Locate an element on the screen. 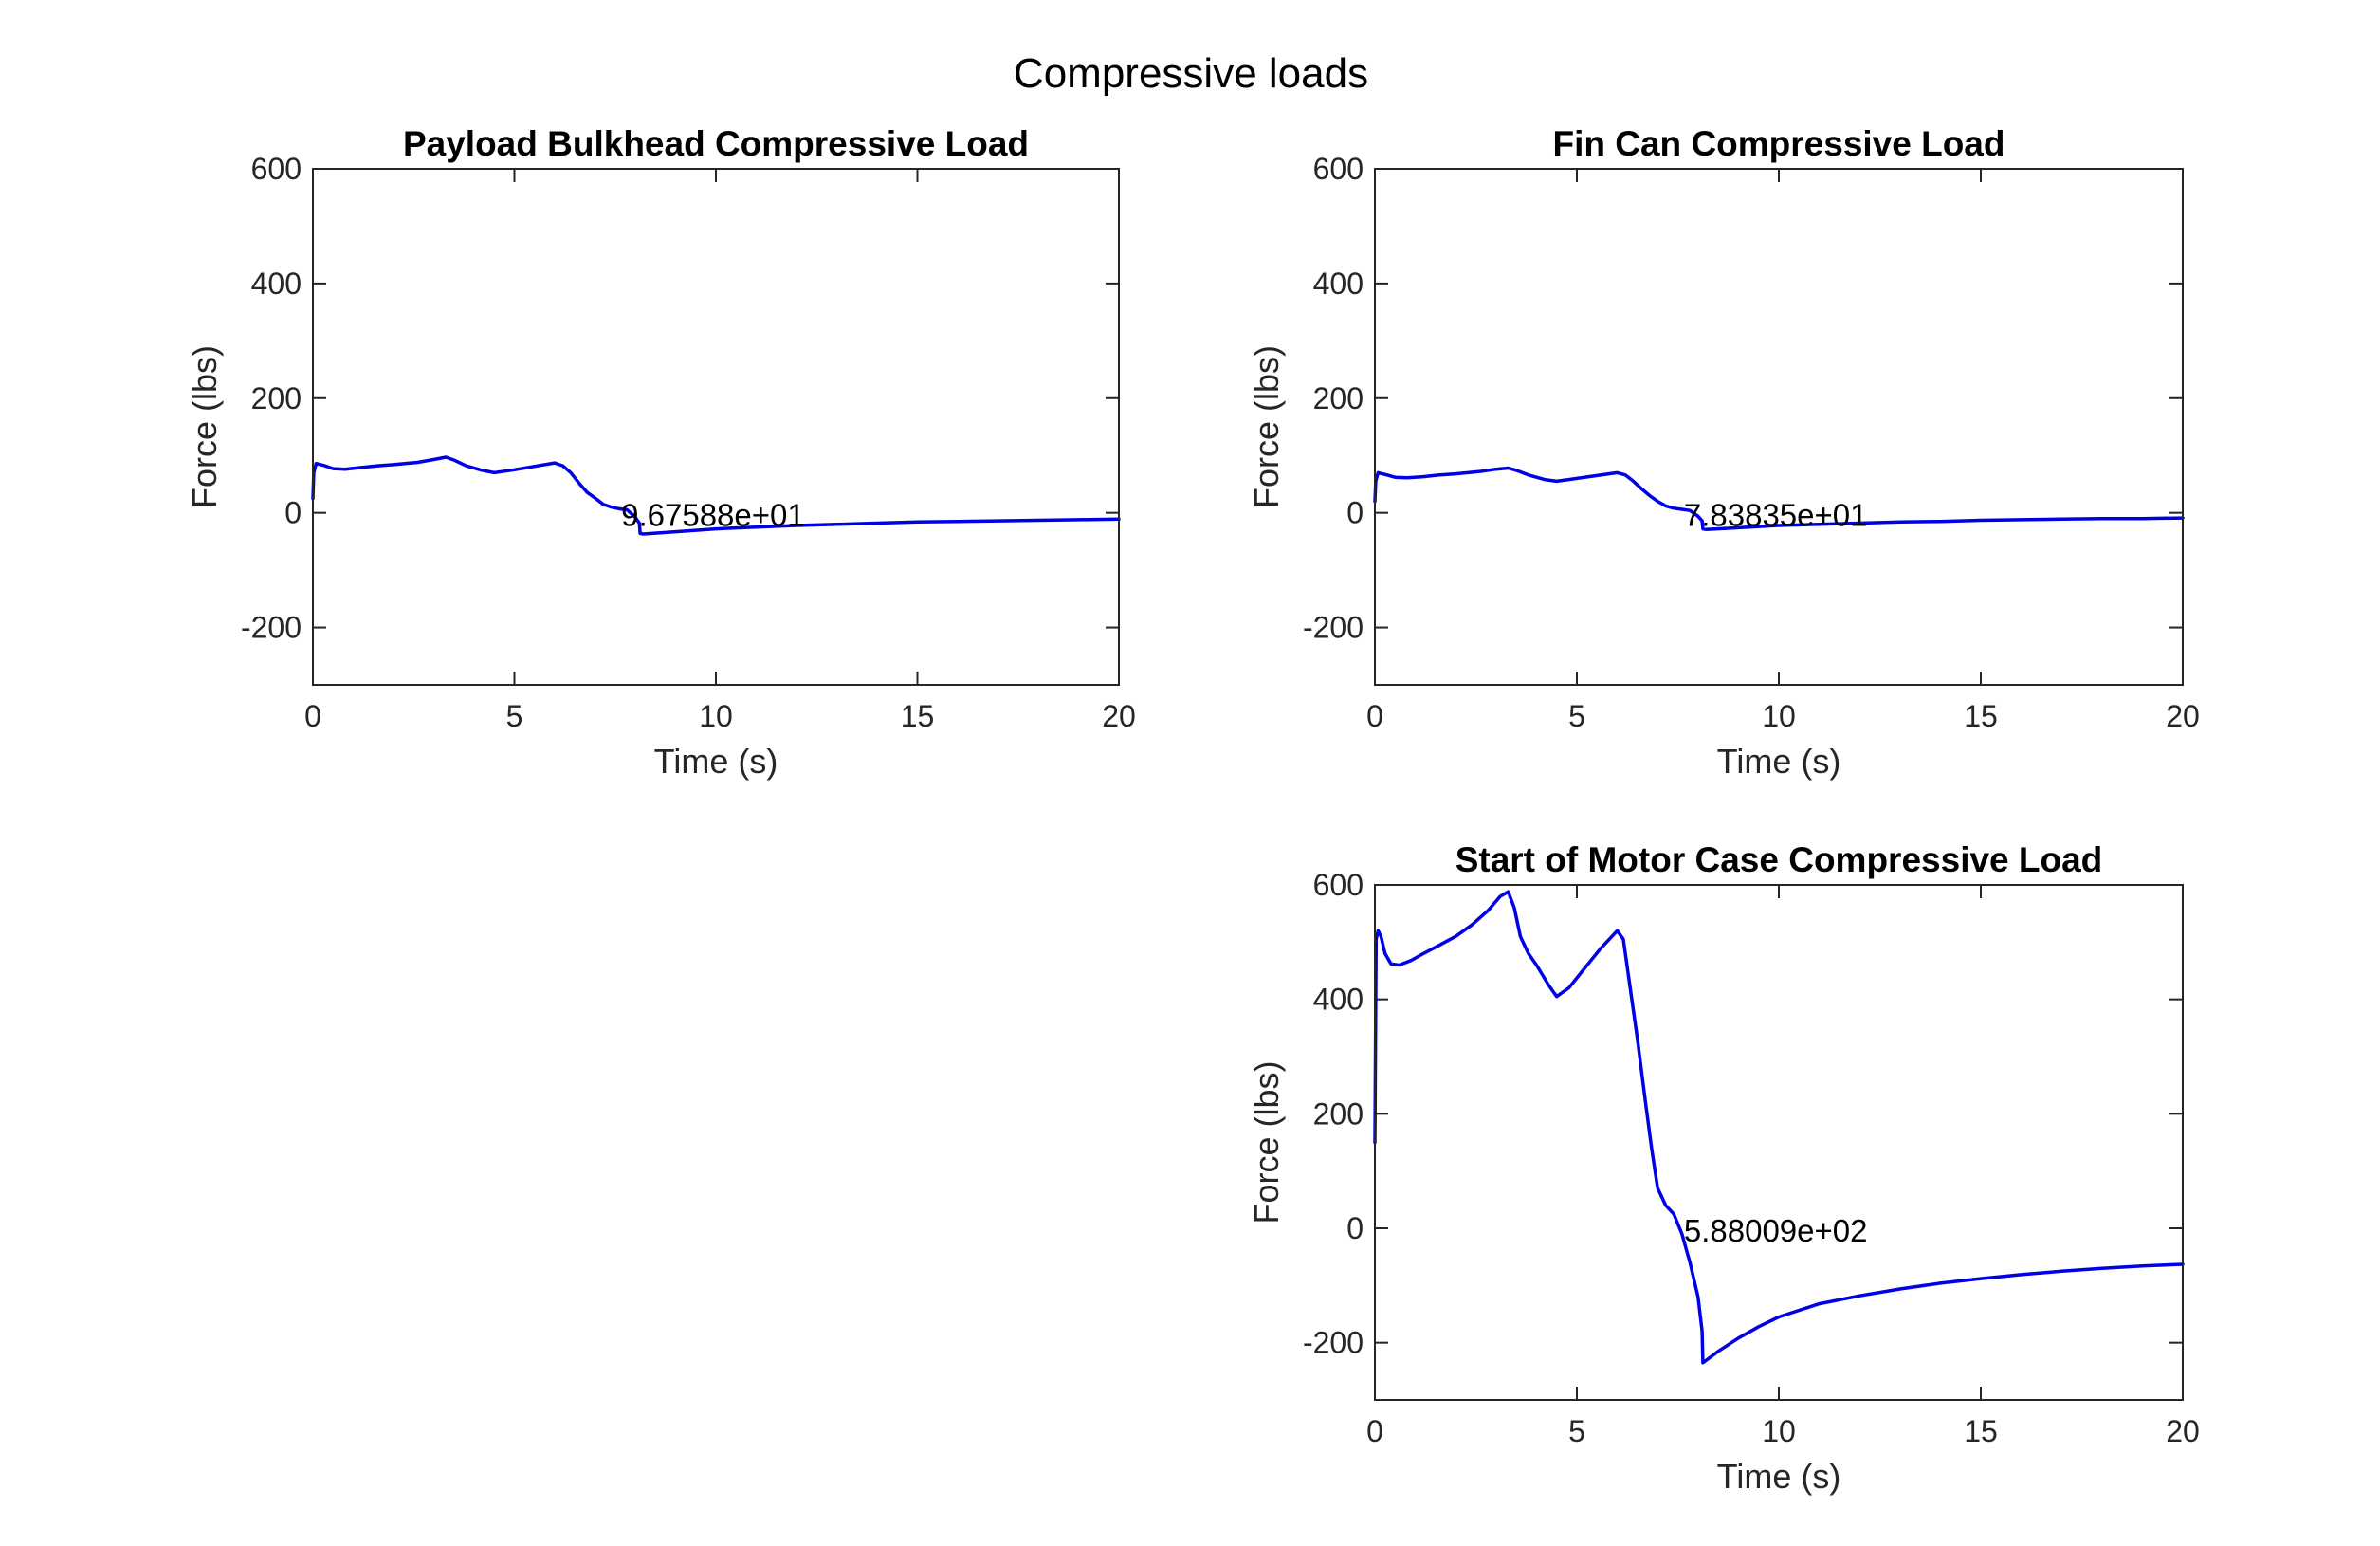 The image size is (2380, 1546). data-annotation: 7.83835e+01 is located at coordinates (1776, 514).